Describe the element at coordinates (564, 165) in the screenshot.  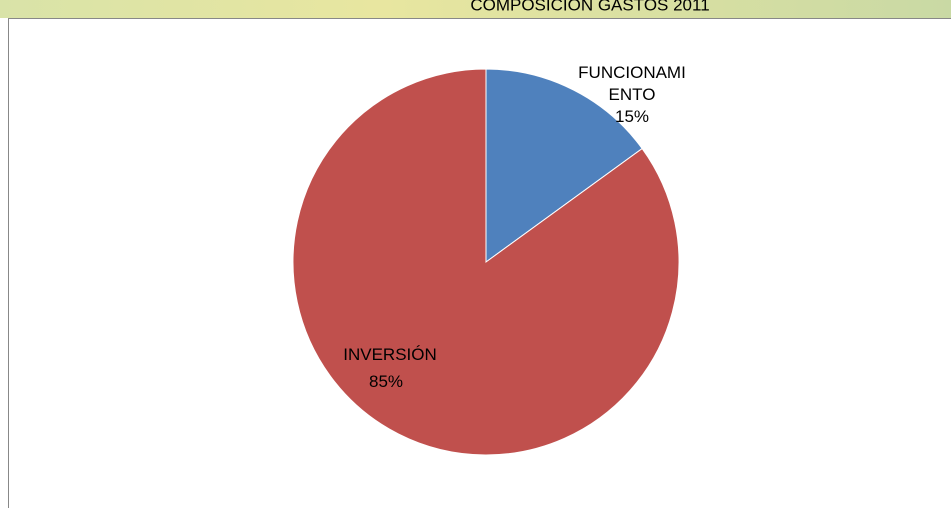
I see `pie-slice` at that location.